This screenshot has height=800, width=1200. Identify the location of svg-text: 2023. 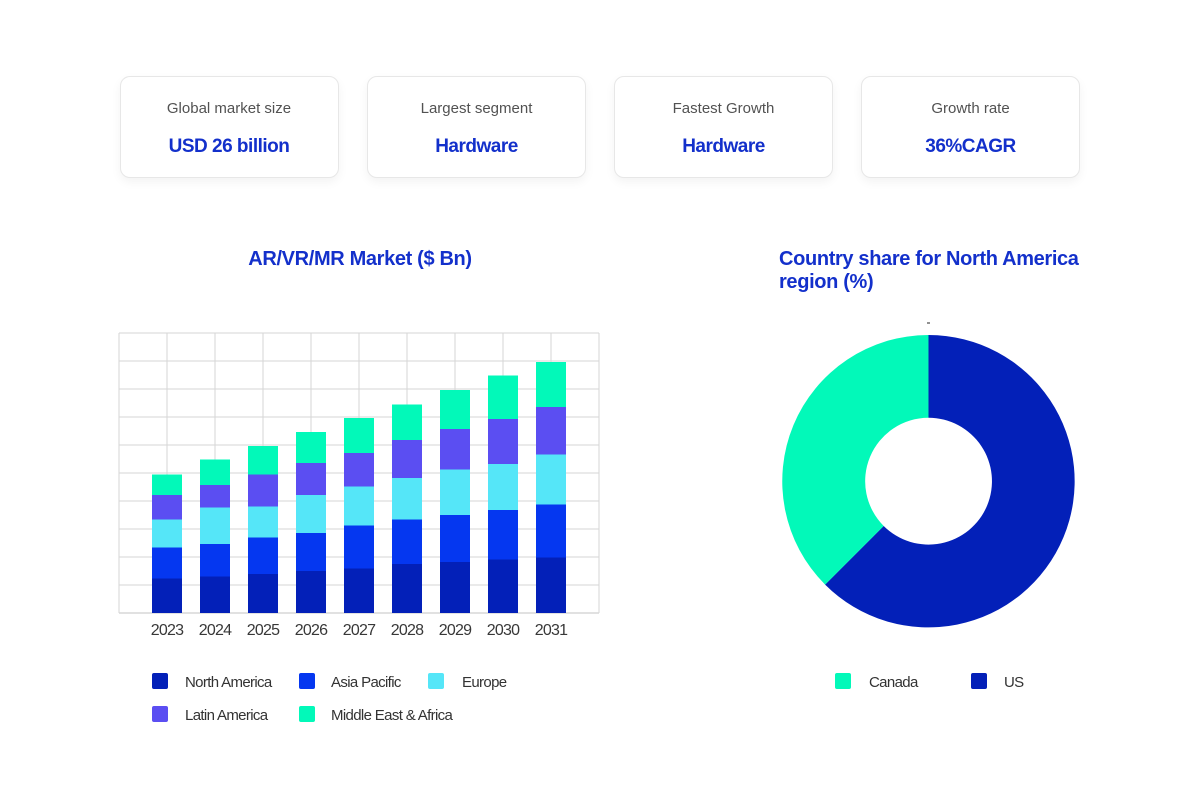
(167, 630).